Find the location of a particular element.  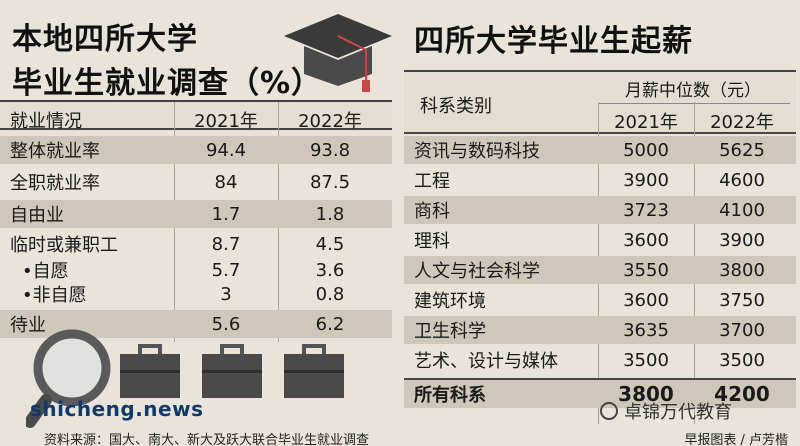

row-label: 人文与社会科学 is located at coordinates (477, 271).